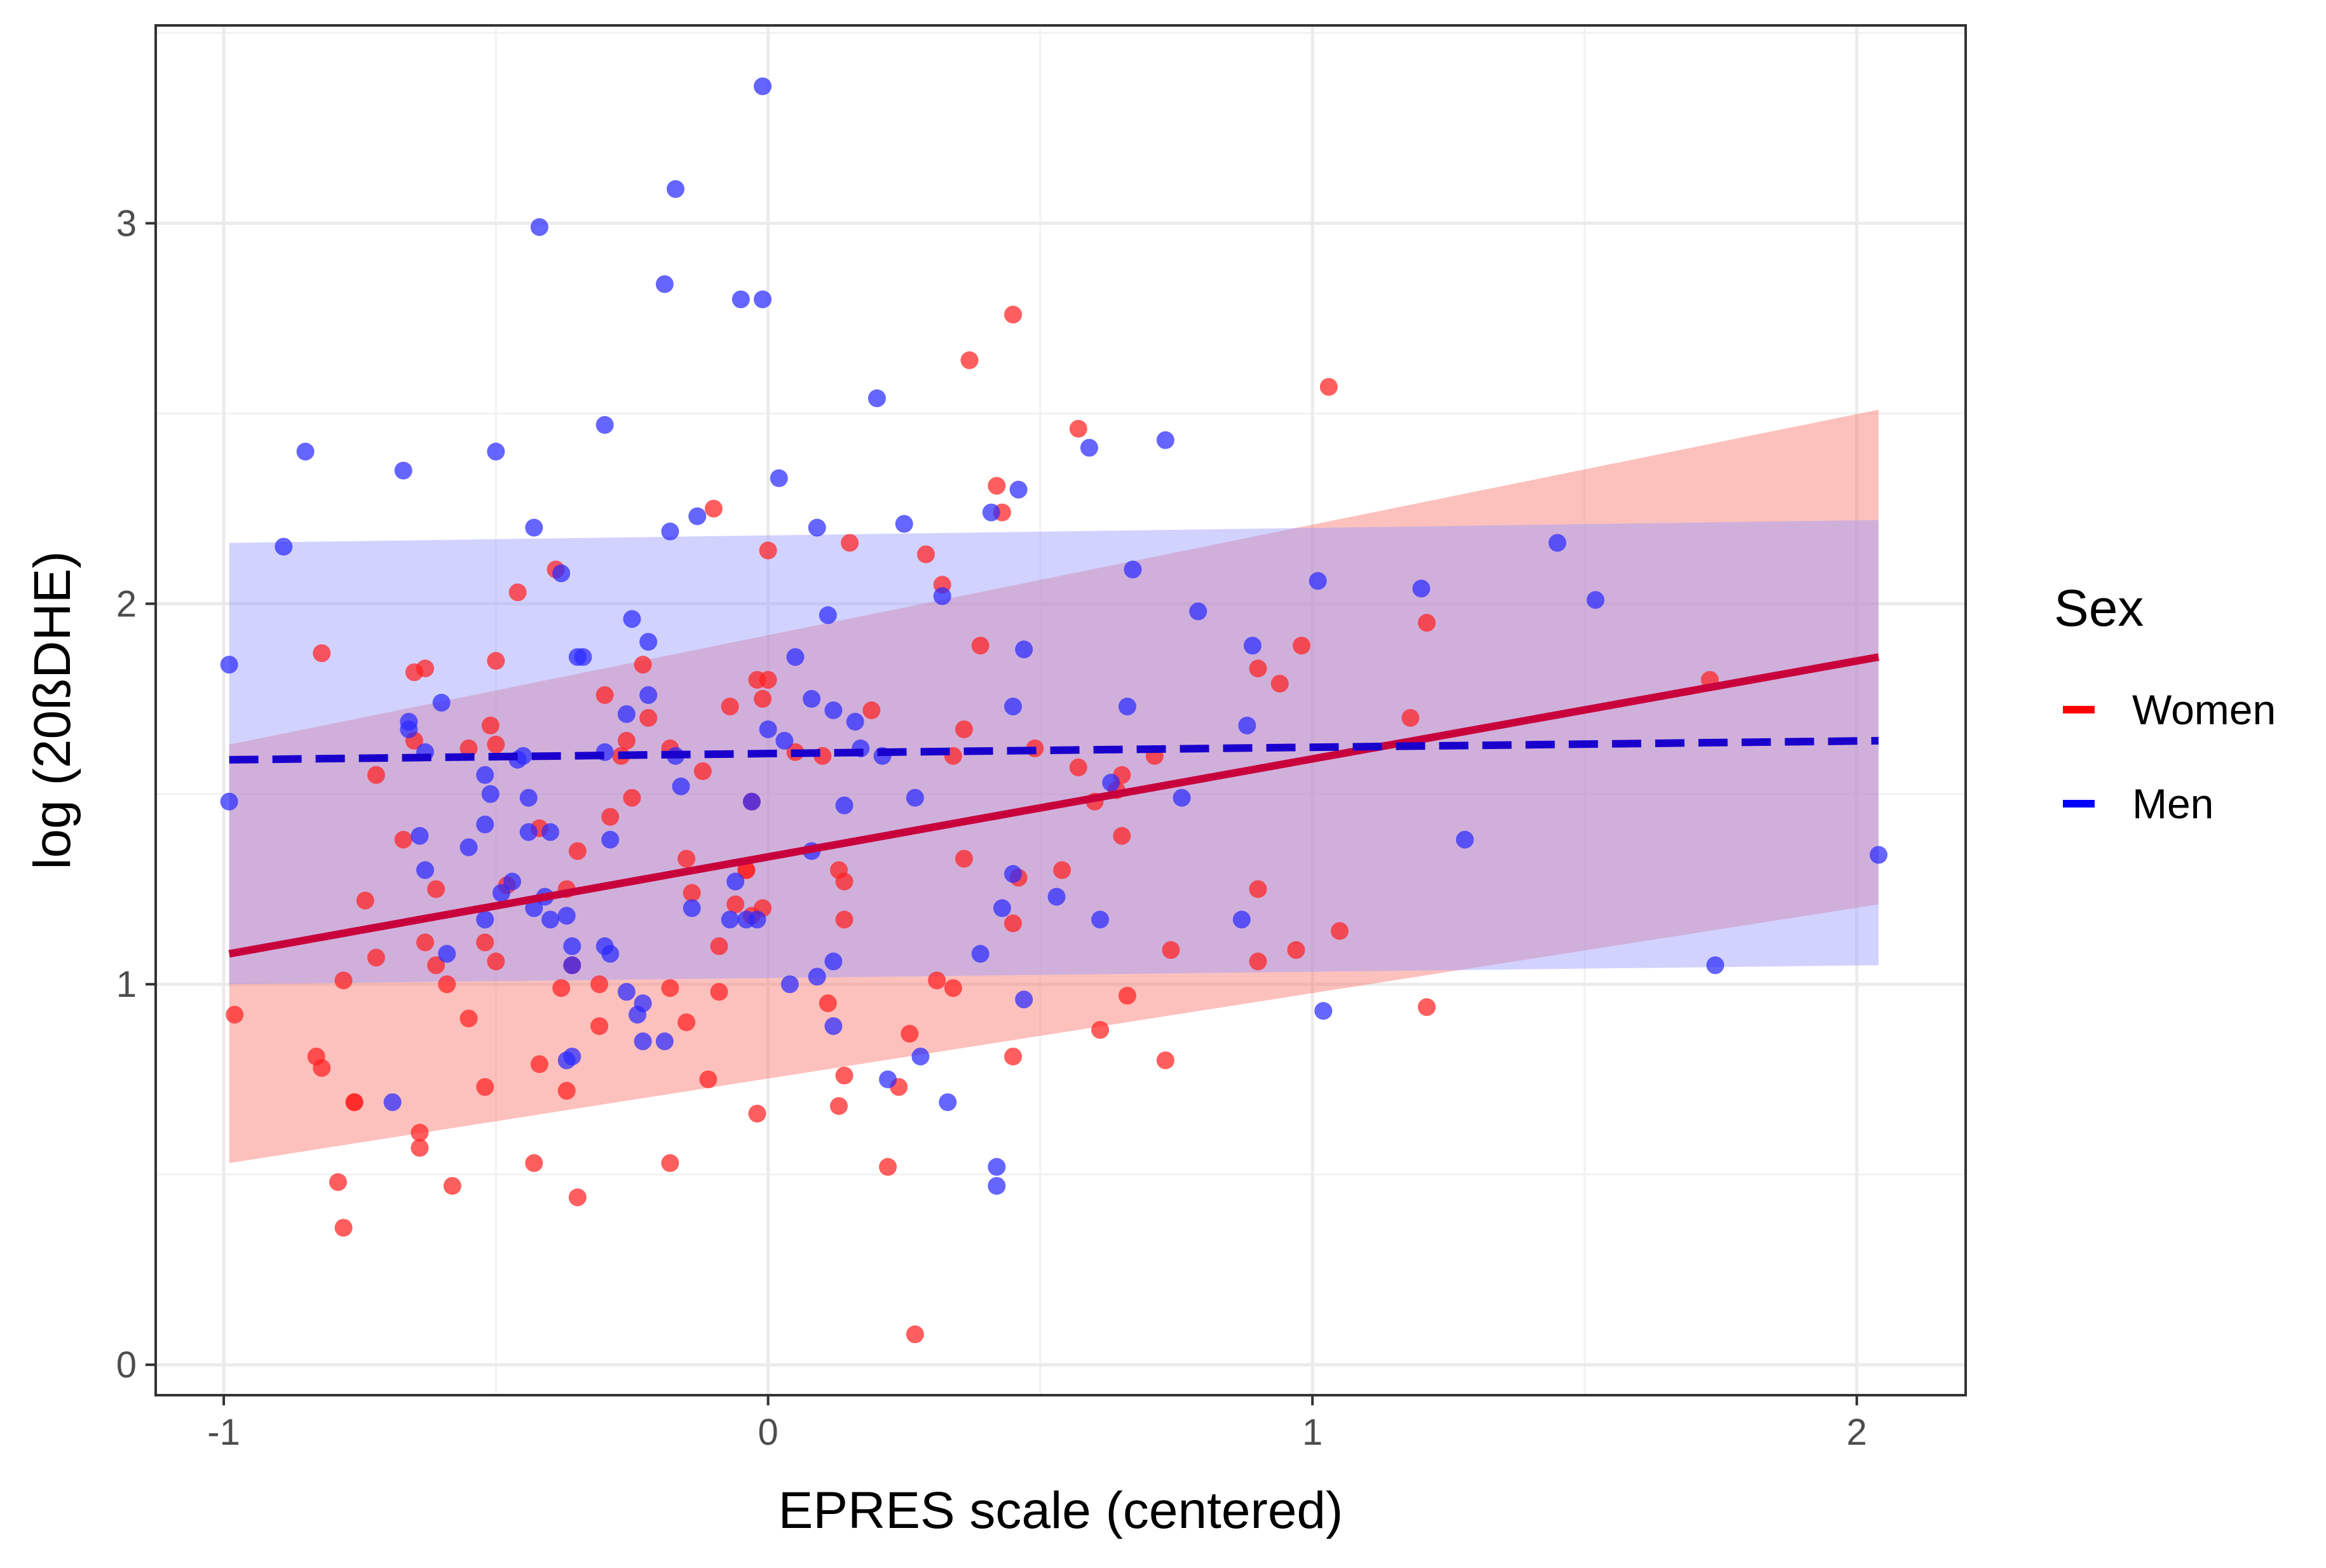 Image resolution: width=2326 pixels, height=1568 pixels. Describe the element at coordinates (126, 984) in the screenshot. I see `y-tick-label: 1` at that location.